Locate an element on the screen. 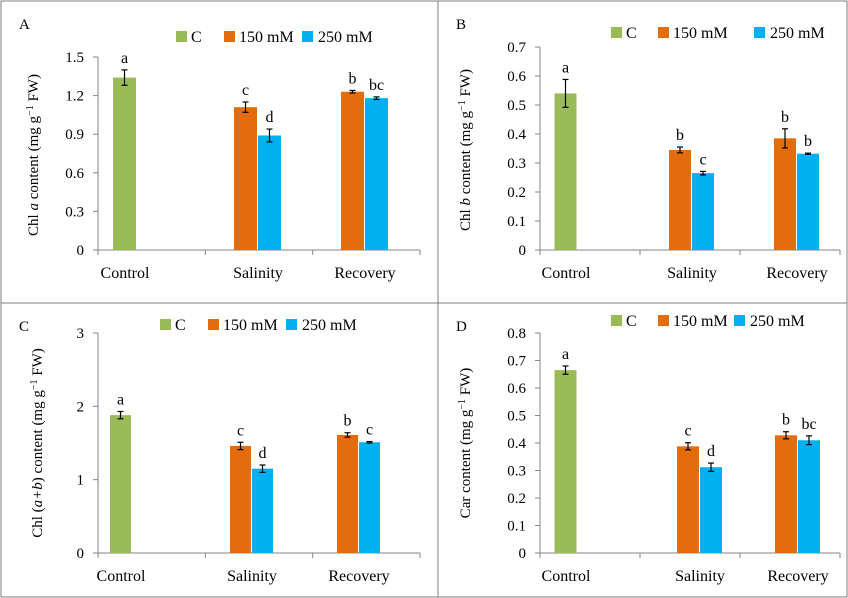 This screenshot has width=848, height=598. y-axis-label: Chl a content (mg g−1 FW) is located at coordinates (34, 155).